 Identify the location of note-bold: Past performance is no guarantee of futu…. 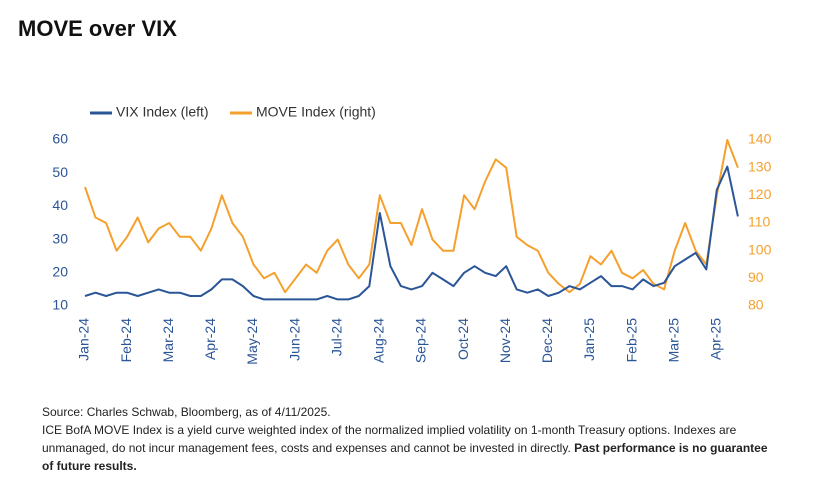
(405, 457).